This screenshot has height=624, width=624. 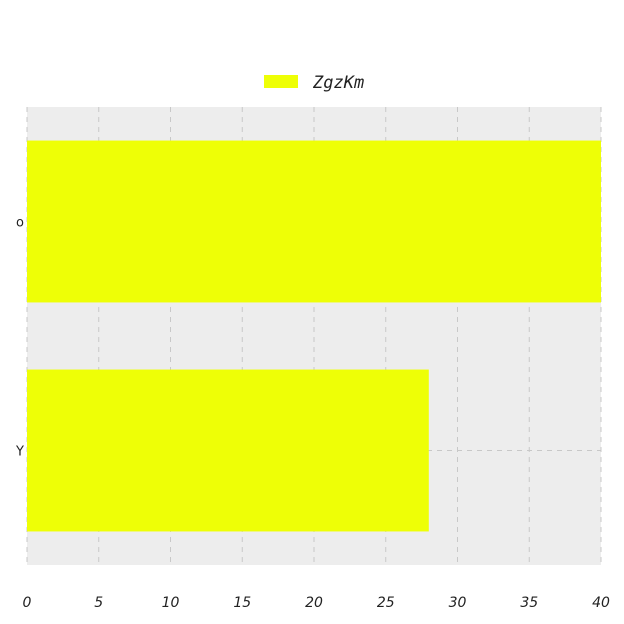 I want to click on x-tick-label: 30, so click(x=458, y=603).